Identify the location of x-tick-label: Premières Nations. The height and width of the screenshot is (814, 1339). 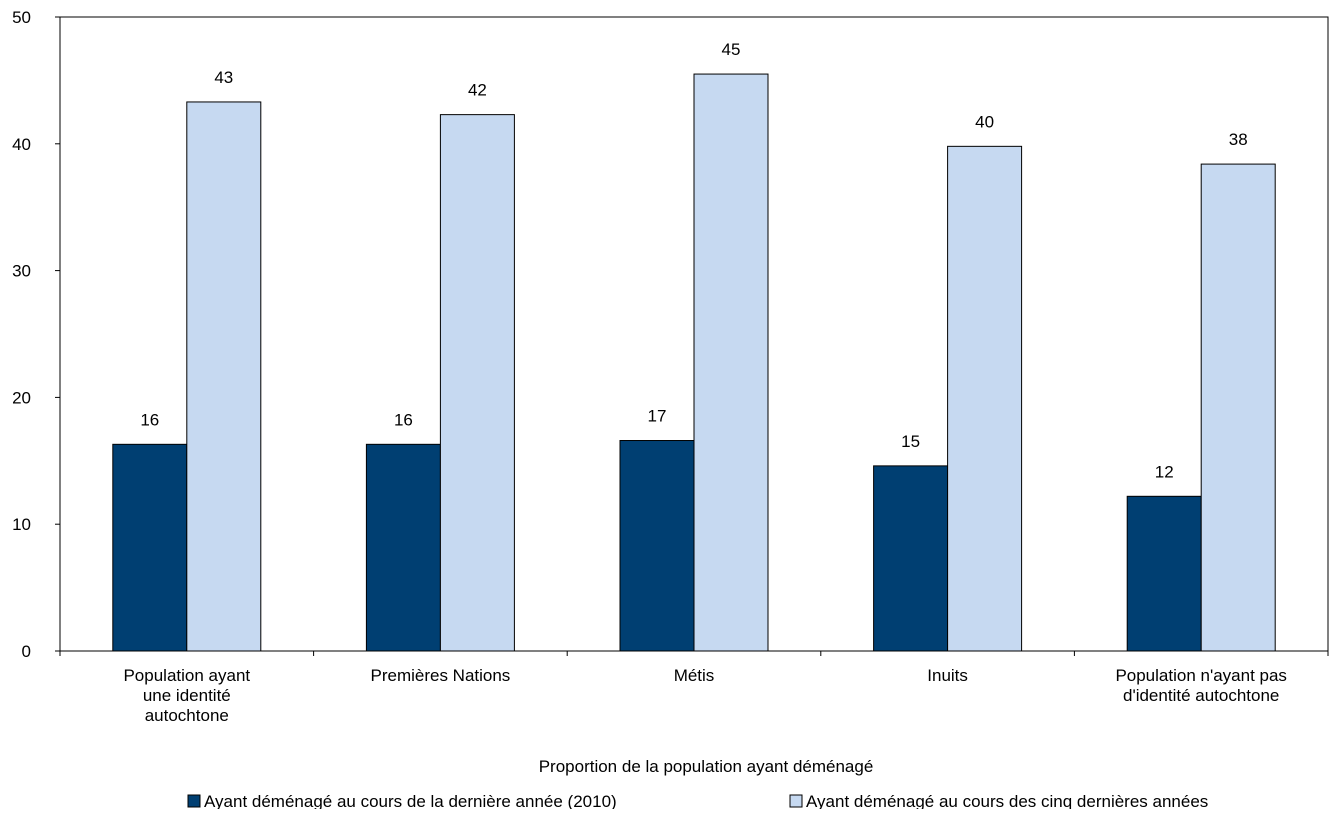
(440, 675).